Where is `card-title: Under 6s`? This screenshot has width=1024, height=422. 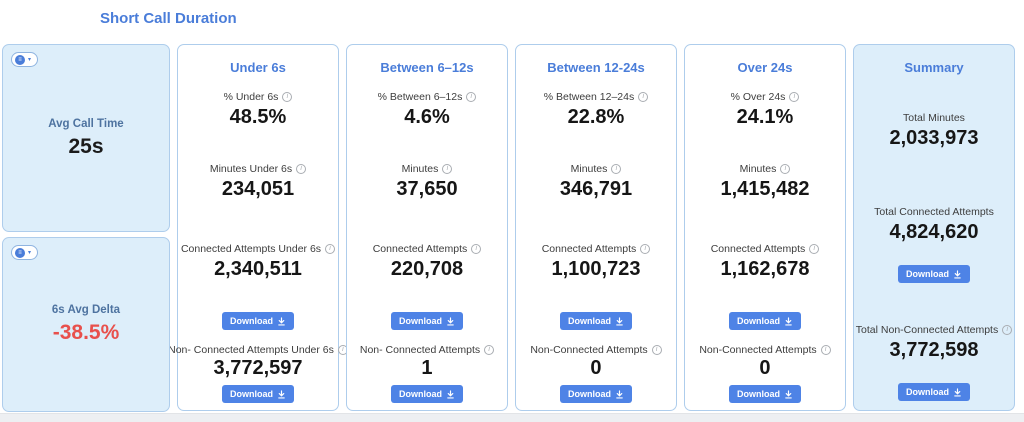 card-title: Under 6s is located at coordinates (258, 67).